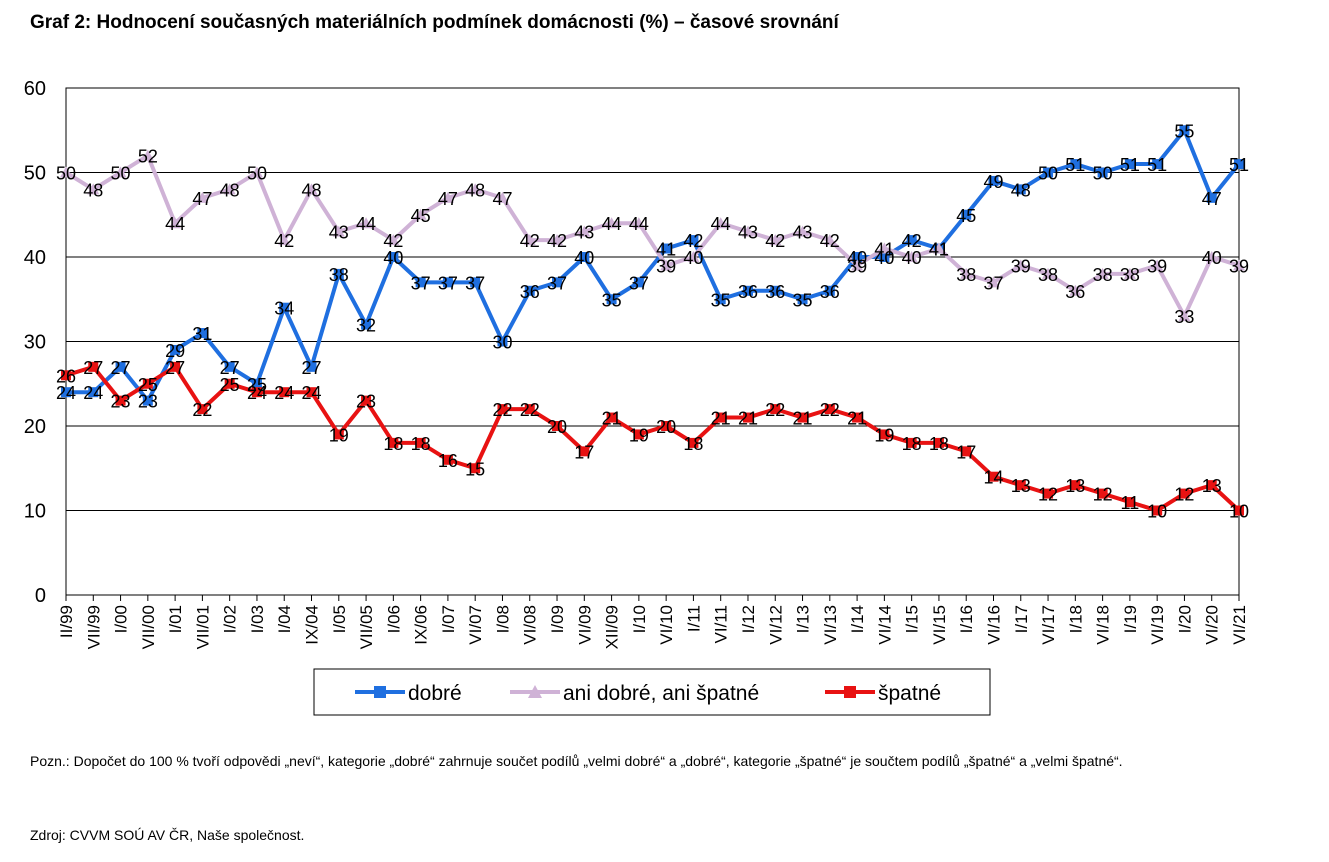 The height and width of the screenshot is (862, 1329). I want to click on x-tick-label: I/01, so click(175, 619).